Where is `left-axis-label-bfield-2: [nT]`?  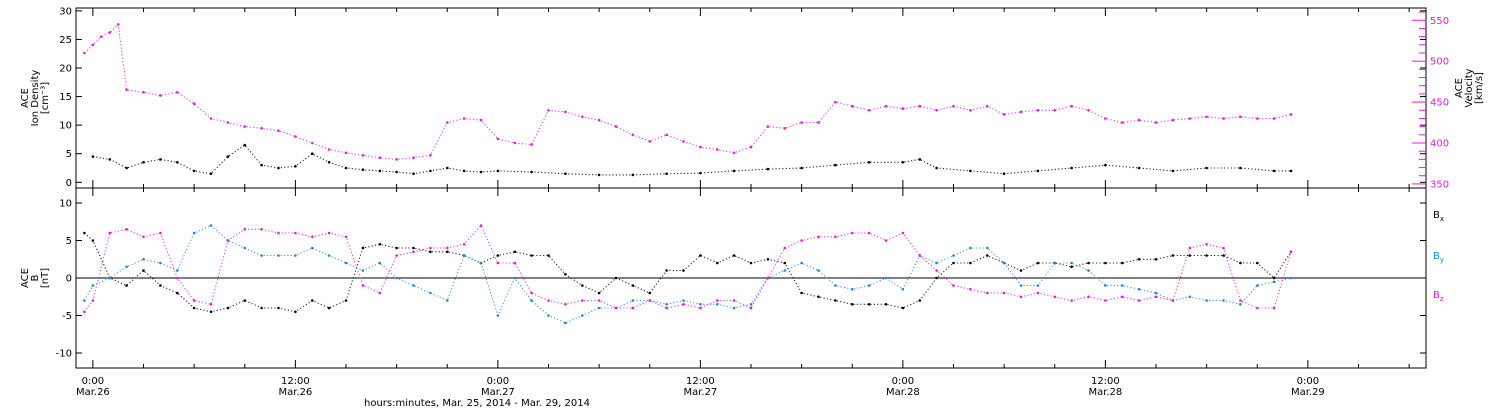
left-axis-label-bfield-2: [nT] is located at coordinates (45, 278).